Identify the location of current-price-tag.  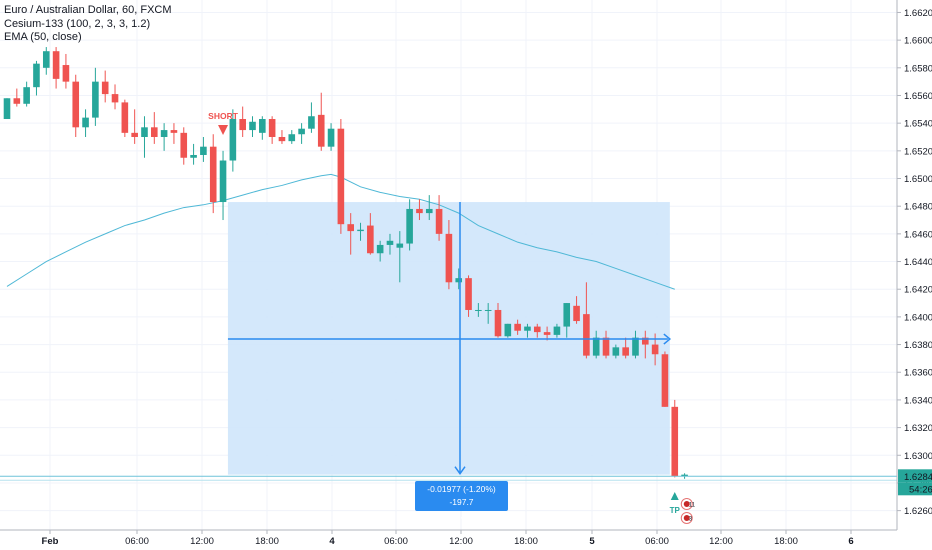
(915, 476).